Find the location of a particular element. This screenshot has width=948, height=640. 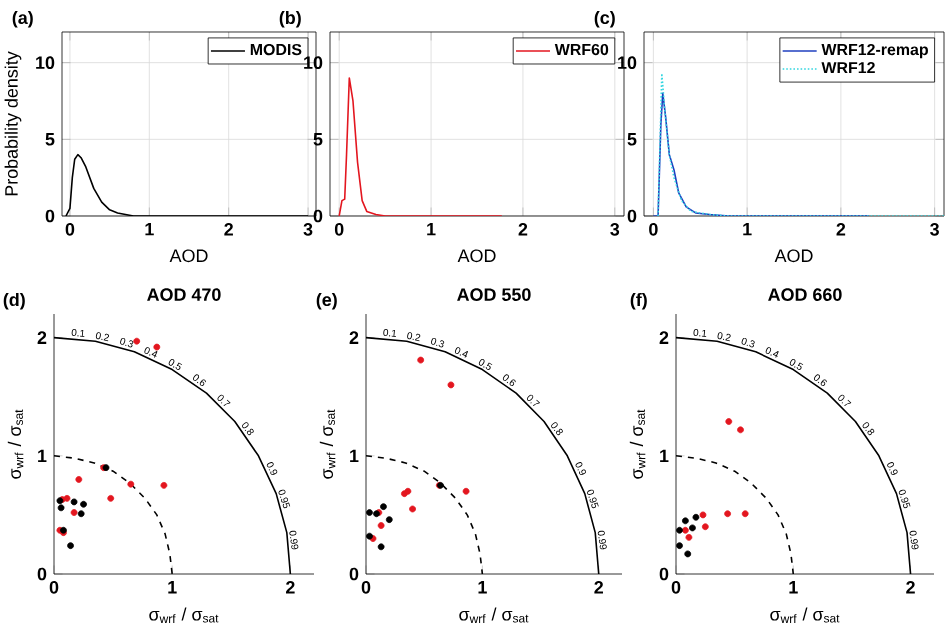

chart-title: AOD 470 is located at coordinates (184, 294).